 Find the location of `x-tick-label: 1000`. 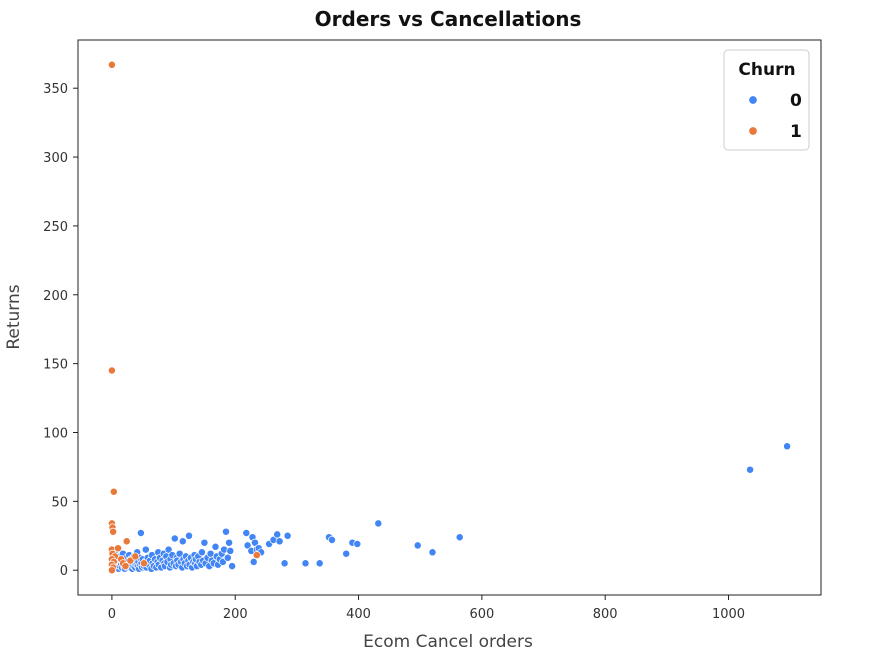

x-tick-label: 1000 is located at coordinates (728, 614).